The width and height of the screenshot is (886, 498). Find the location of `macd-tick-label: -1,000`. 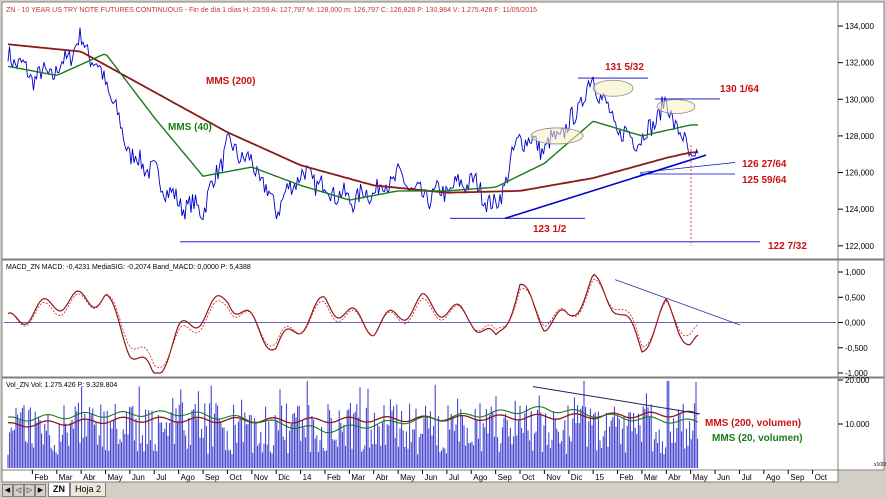

macd-tick-label: -1,000 is located at coordinates (856, 373).